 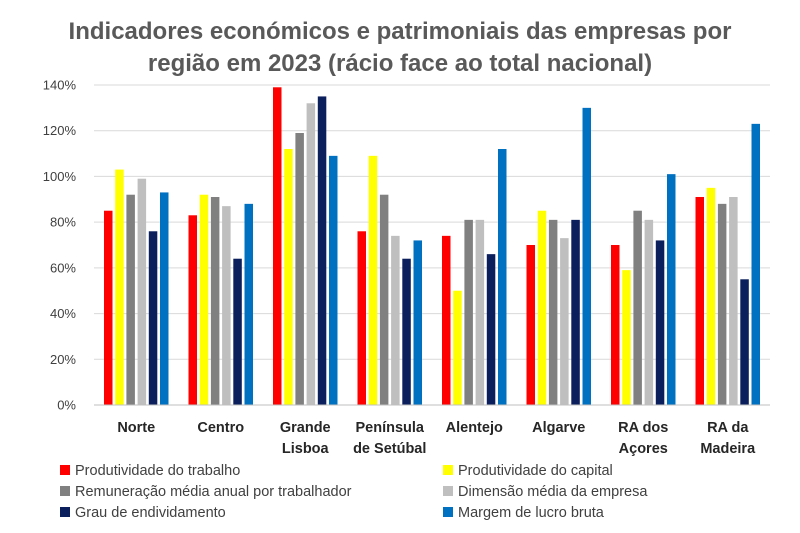 What do you see at coordinates (63, 222) in the screenshot?
I see `y-tick-label: 80%` at bounding box center [63, 222].